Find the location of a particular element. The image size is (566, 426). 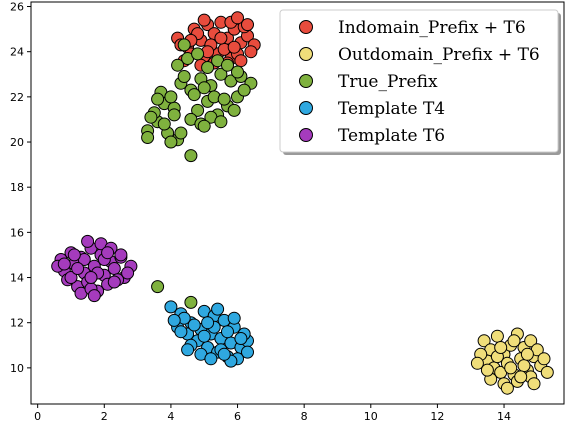

y-tick-label: 14 is located at coordinates (17, 278).